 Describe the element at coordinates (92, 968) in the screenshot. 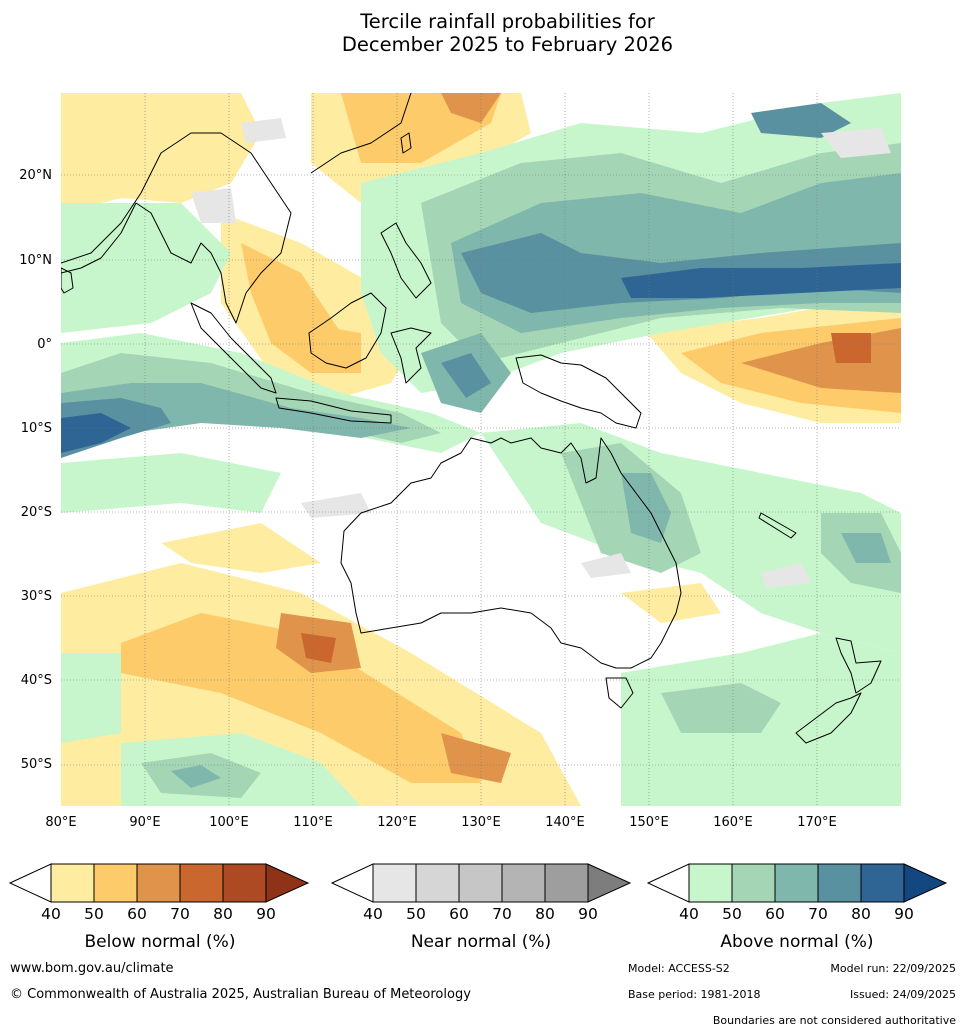

I see `website-link: www.bom.gov.au/climate` at that location.